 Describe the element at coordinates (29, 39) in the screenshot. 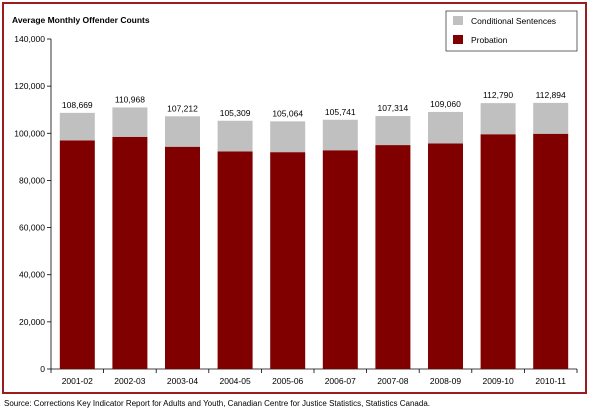

I see `y-tick-label: 140,000` at that location.